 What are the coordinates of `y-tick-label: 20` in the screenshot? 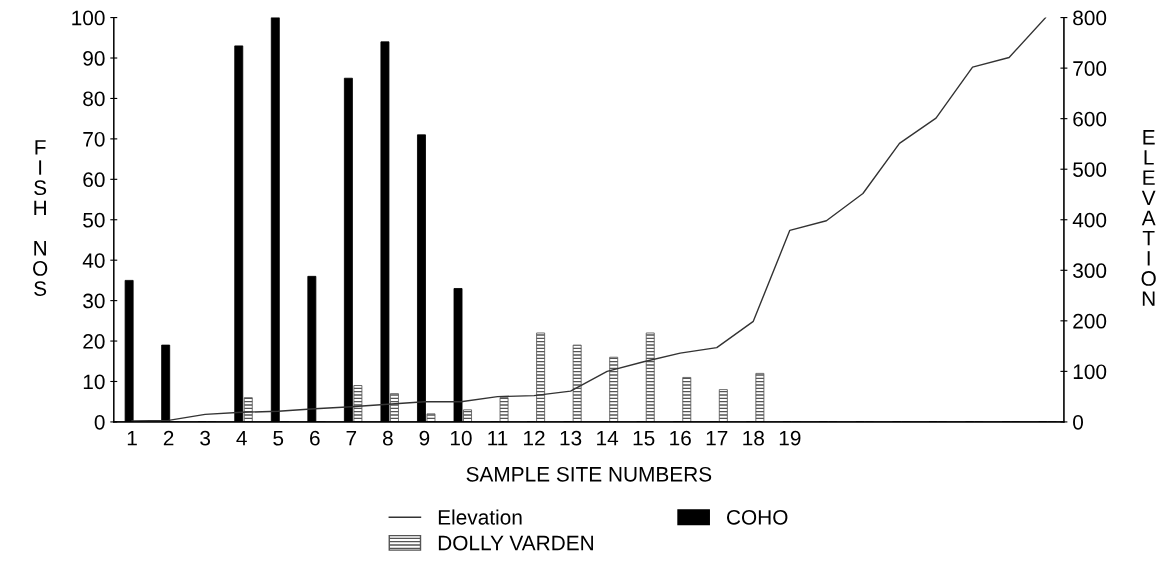 It's located at (94, 341).